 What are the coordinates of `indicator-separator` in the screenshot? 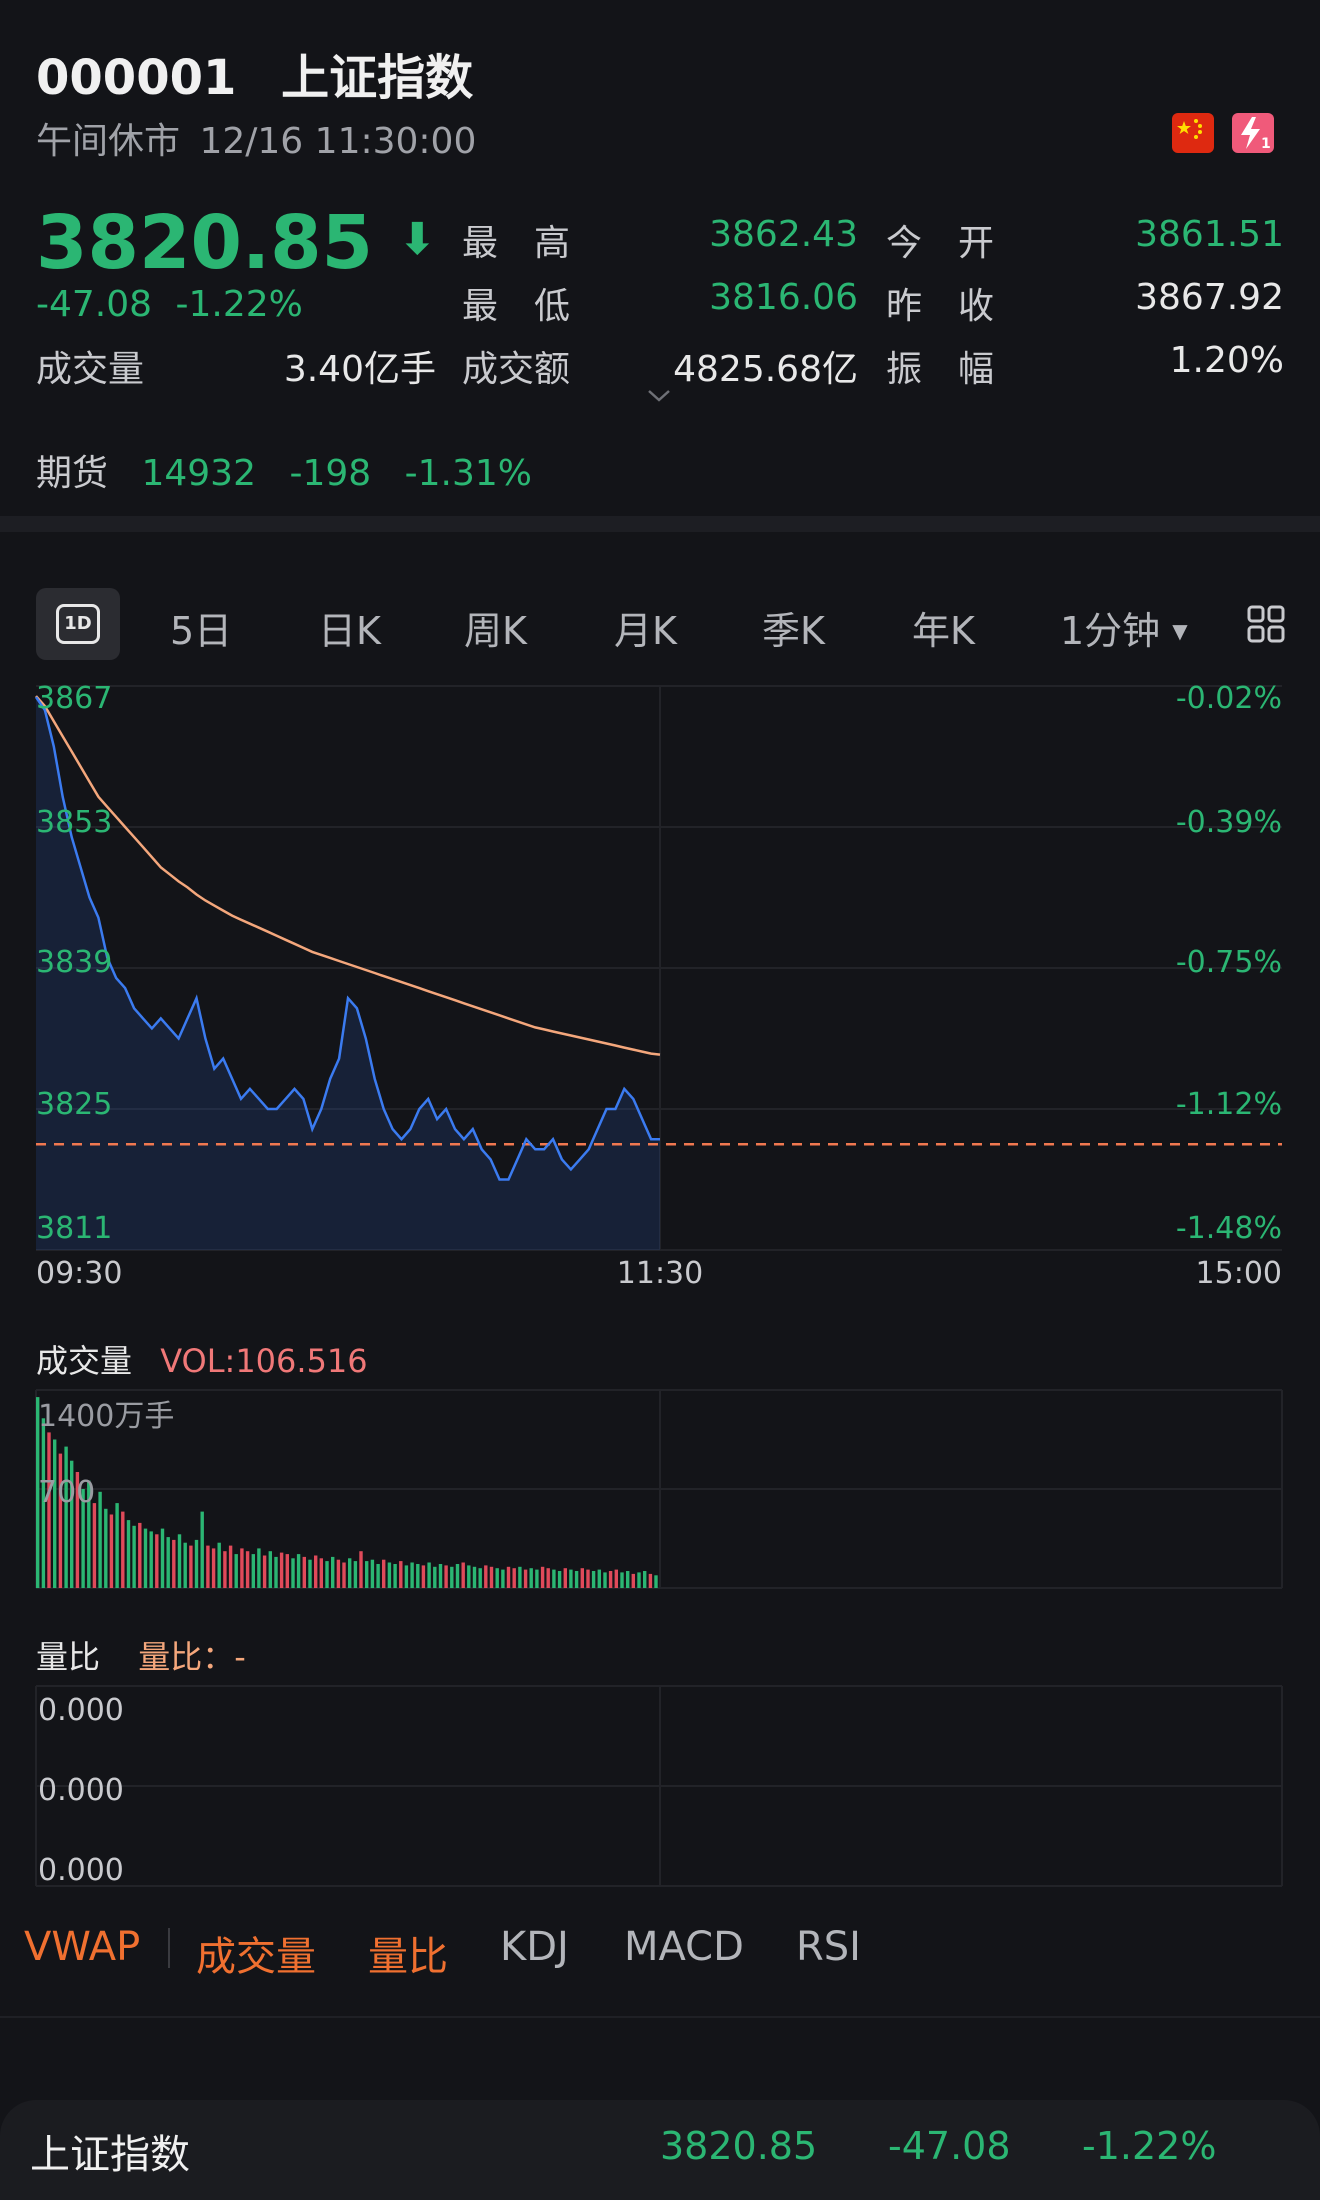 It's located at (169, 1948).